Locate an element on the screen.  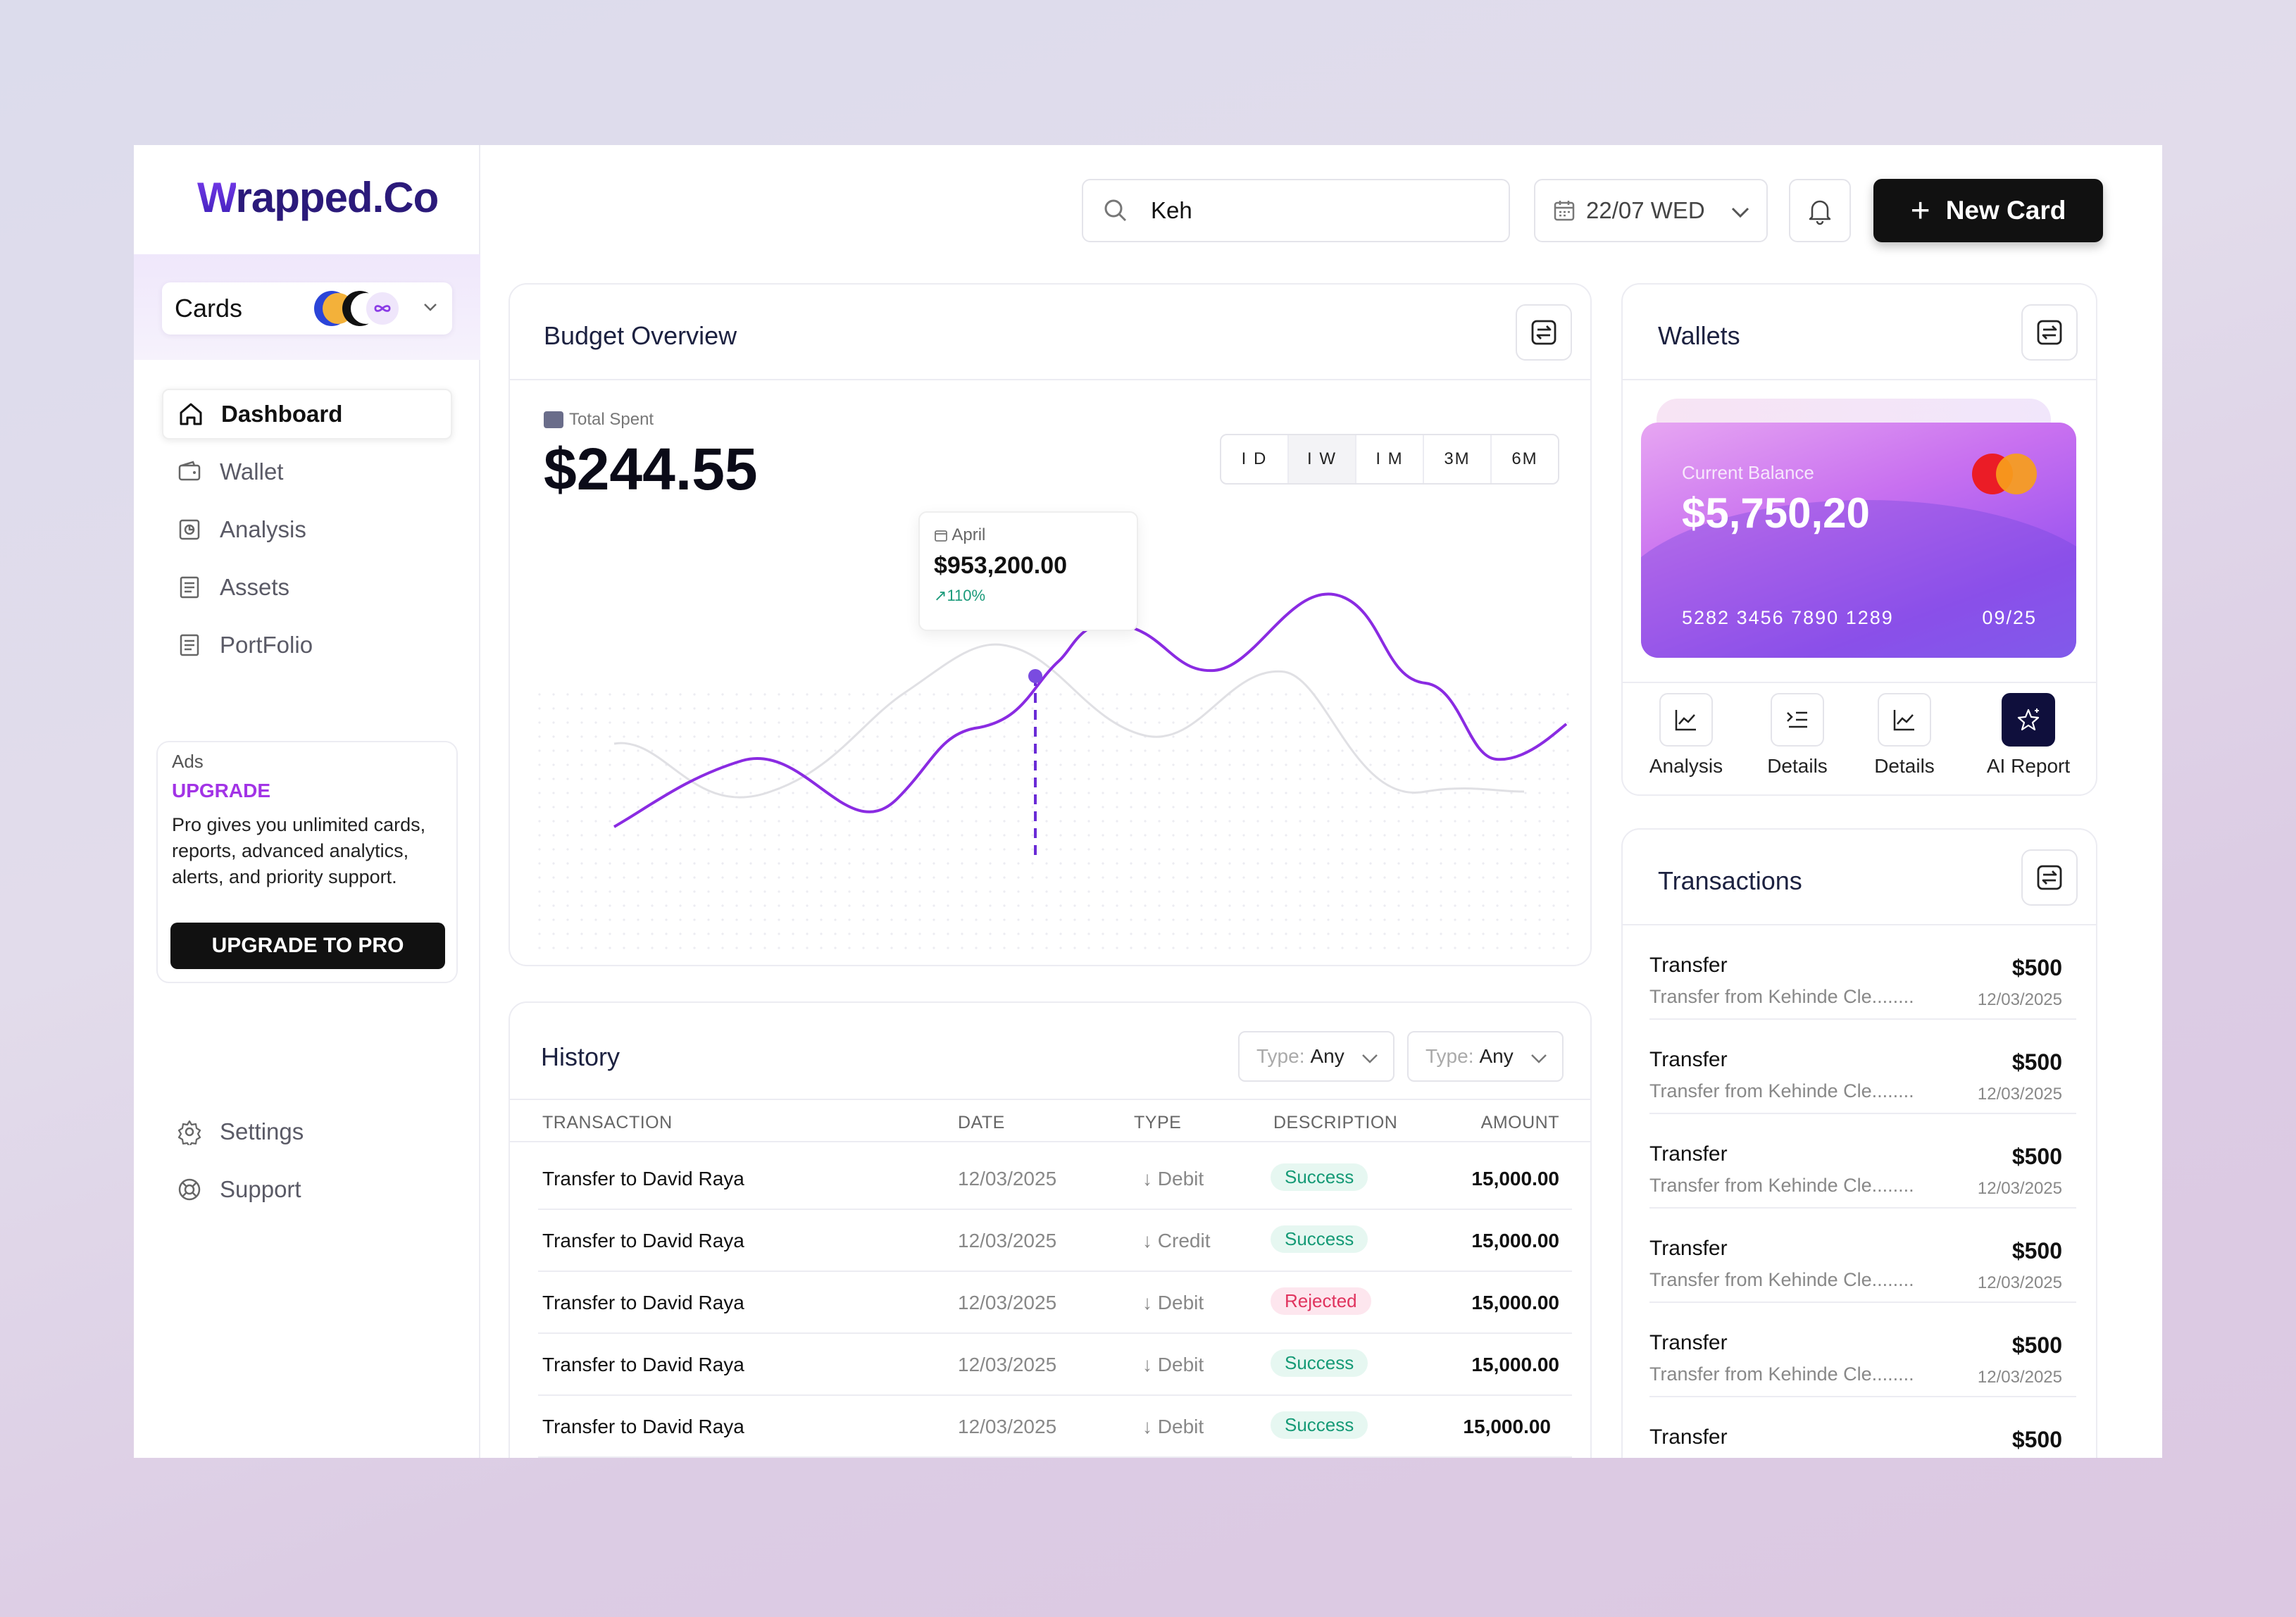
range-1w: I W is located at coordinates (1322, 459).